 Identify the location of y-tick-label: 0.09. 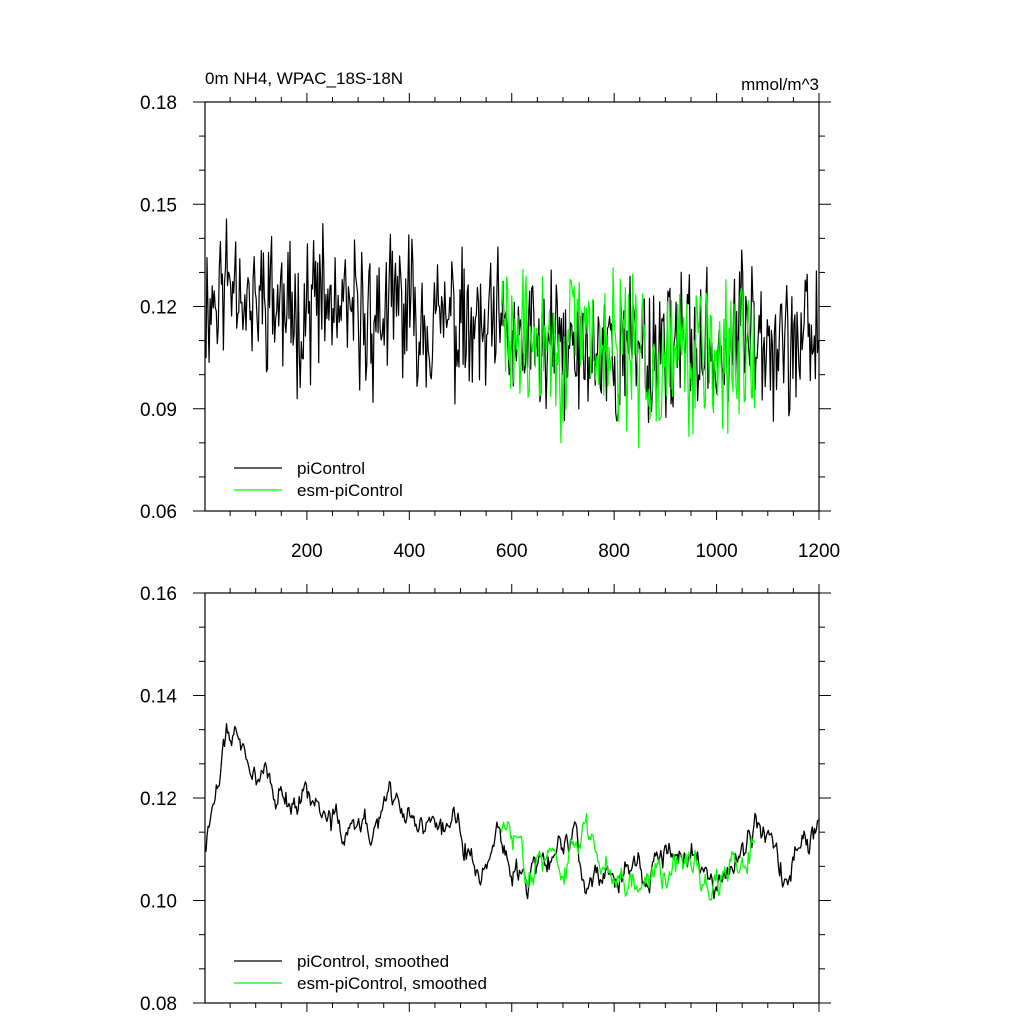
(158, 410).